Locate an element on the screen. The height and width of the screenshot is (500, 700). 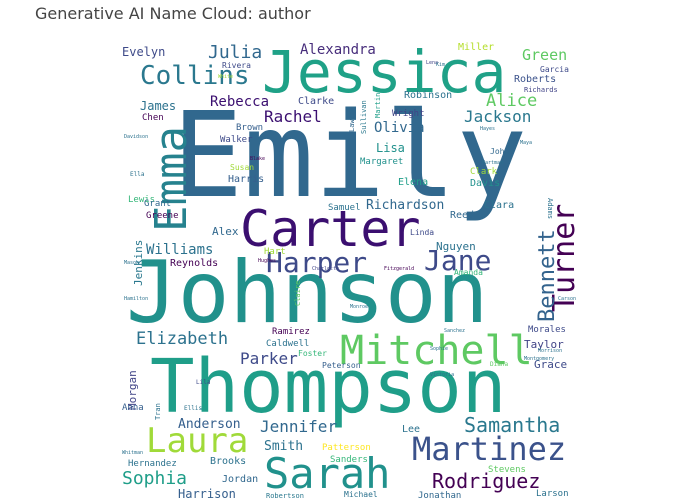
word-rivera: Rivera is located at coordinates (236, 65).